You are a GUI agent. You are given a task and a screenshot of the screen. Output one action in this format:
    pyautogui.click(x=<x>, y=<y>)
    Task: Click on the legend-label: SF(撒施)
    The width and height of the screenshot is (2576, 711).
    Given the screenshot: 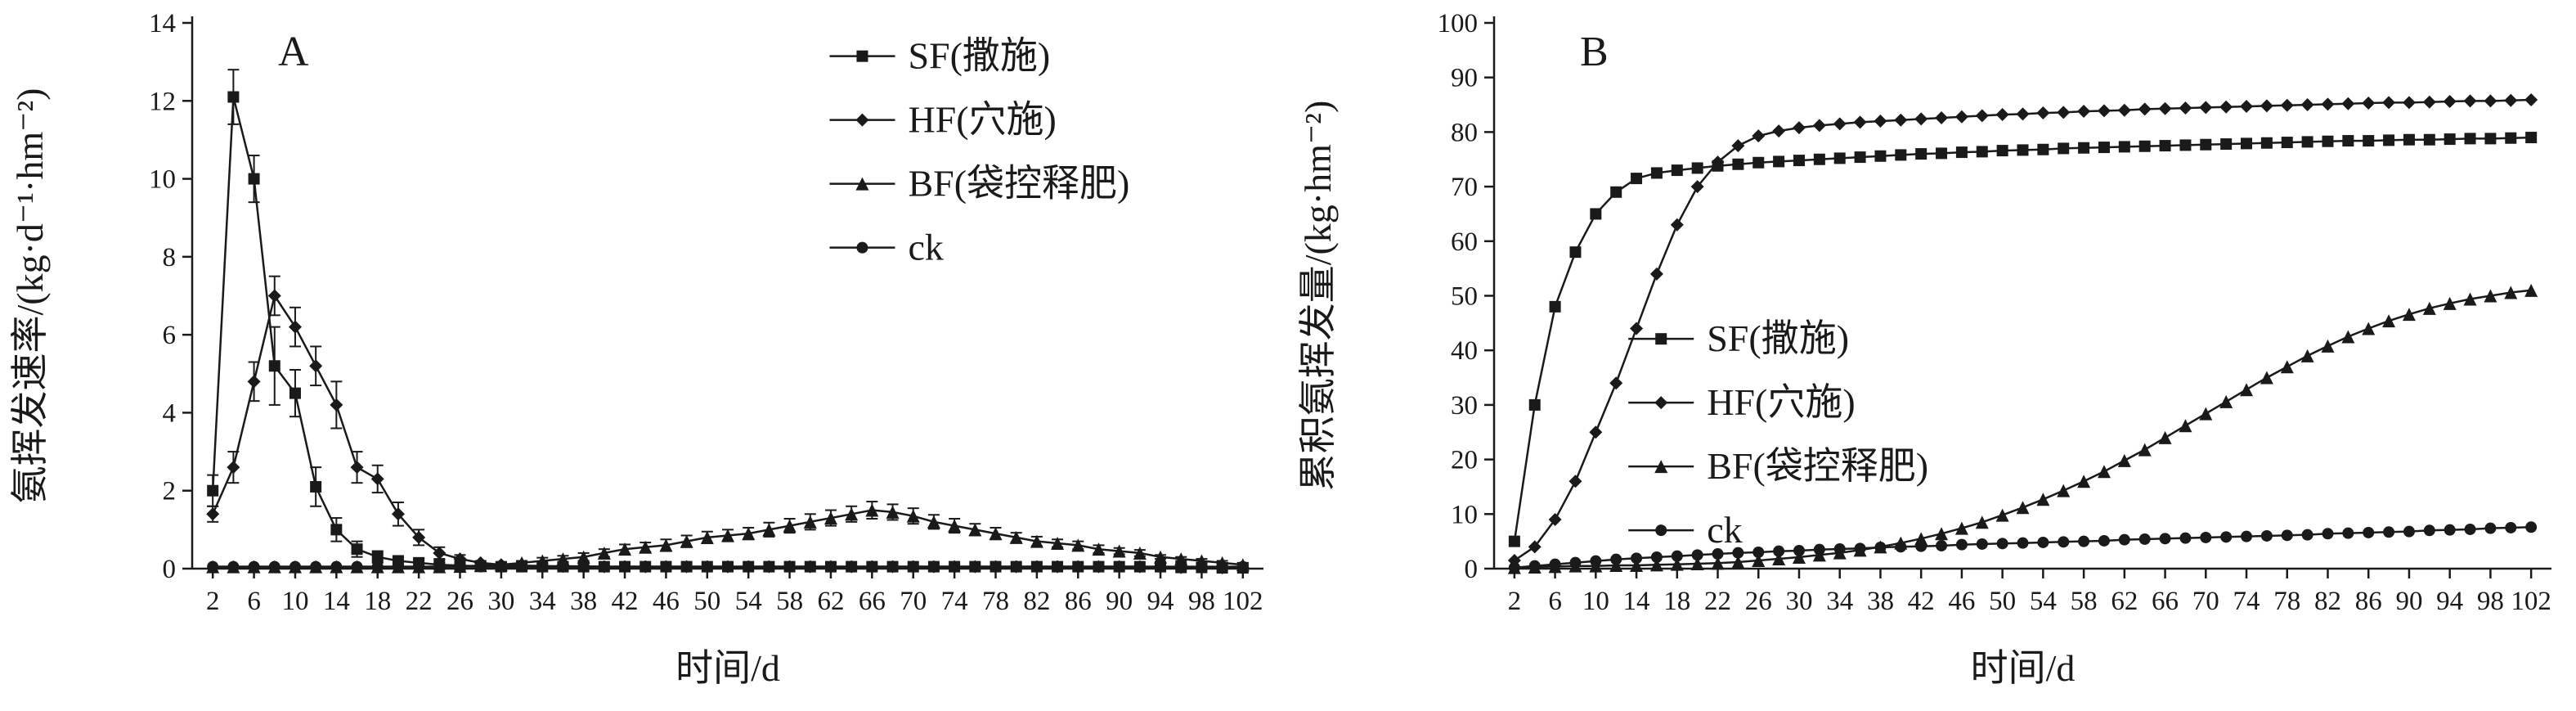 What is the action you would take?
    pyautogui.click(x=1778, y=338)
    